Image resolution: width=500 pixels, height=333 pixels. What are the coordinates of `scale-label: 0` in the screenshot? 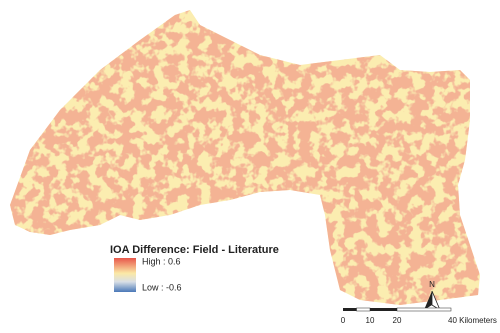 It's located at (343, 320).